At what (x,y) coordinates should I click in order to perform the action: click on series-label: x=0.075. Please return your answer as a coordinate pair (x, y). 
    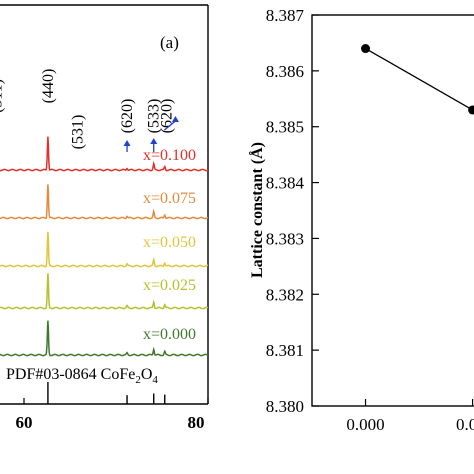
    Looking at the image, I should click on (169, 198).